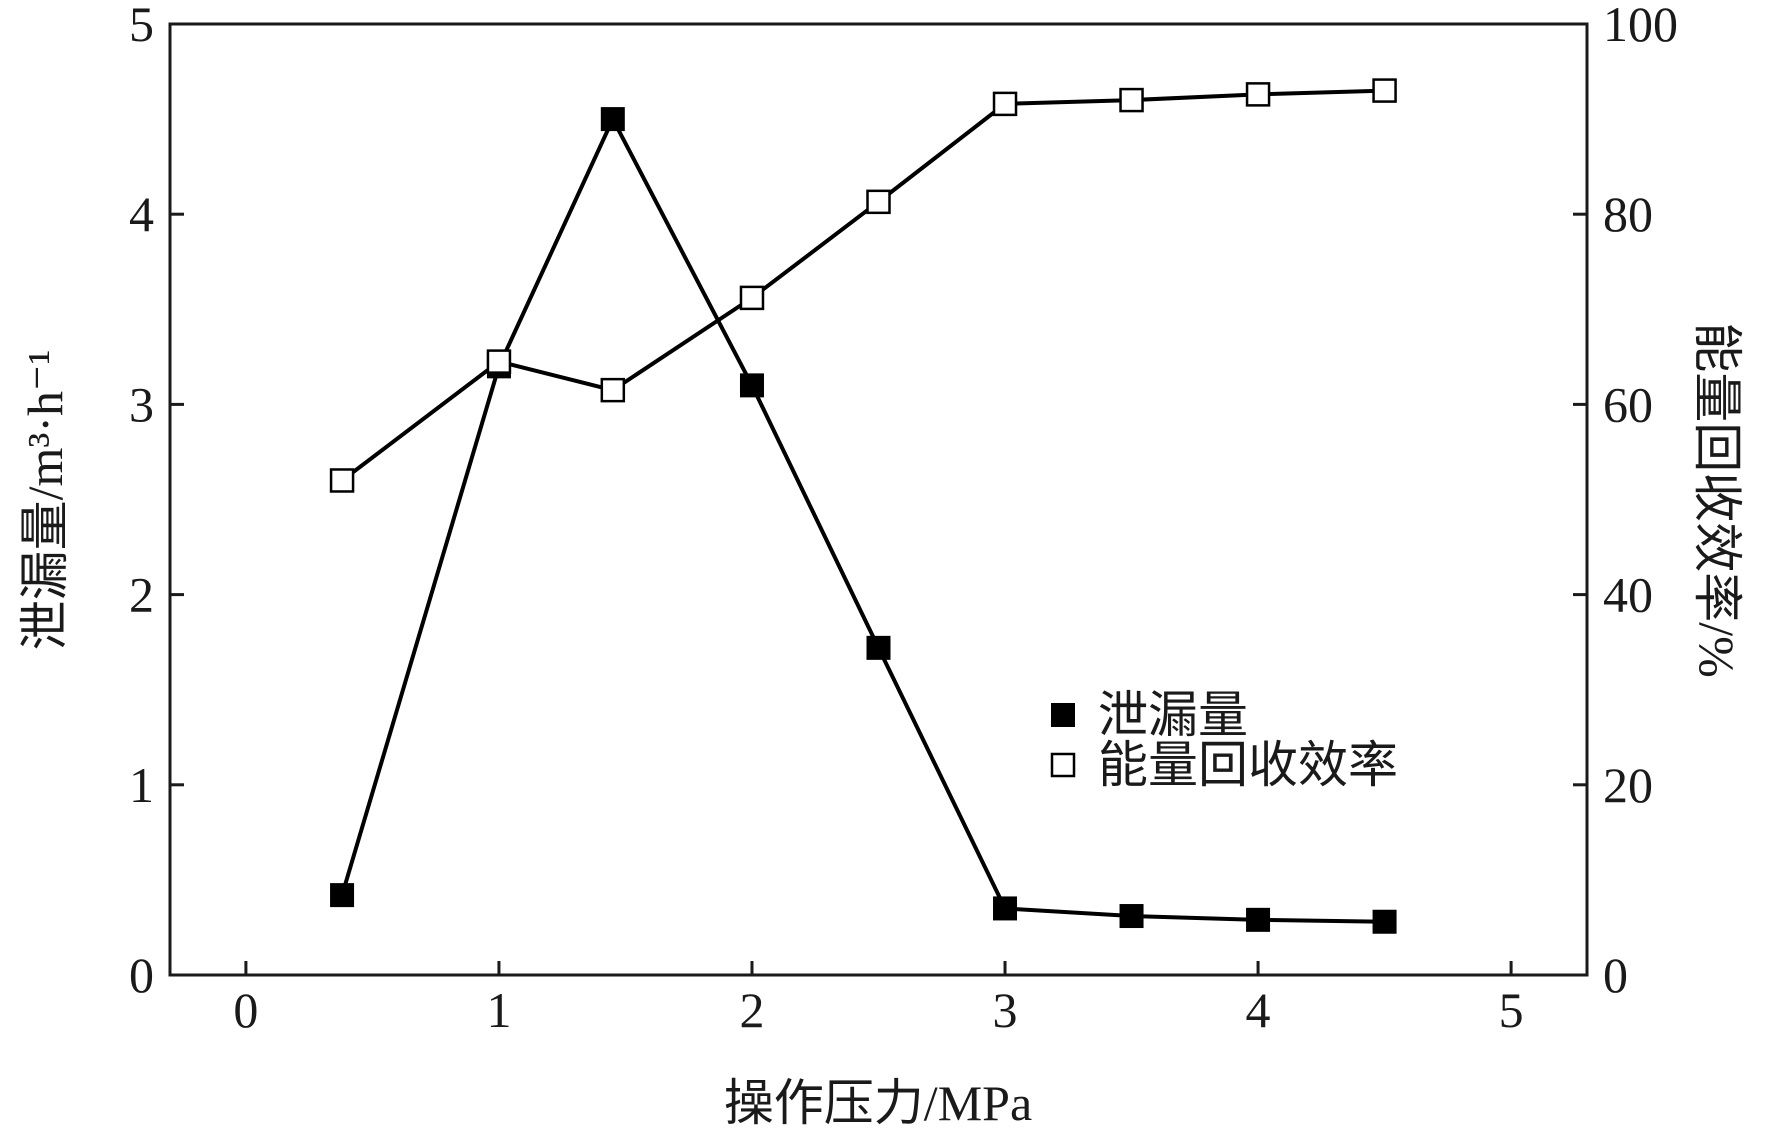  Describe the element at coordinates (1511, 1010) in the screenshot. I see `x-tick-label: 5` at that location.